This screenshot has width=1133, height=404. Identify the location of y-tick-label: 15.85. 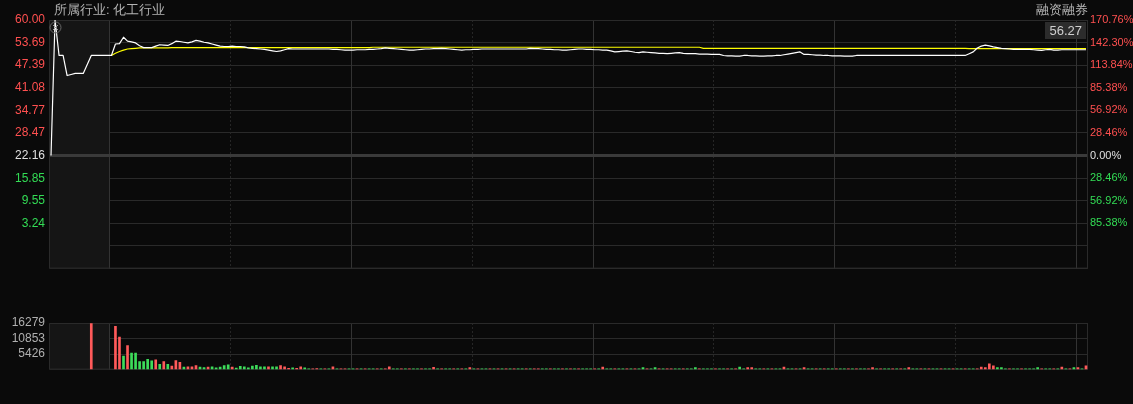
(30, 177).